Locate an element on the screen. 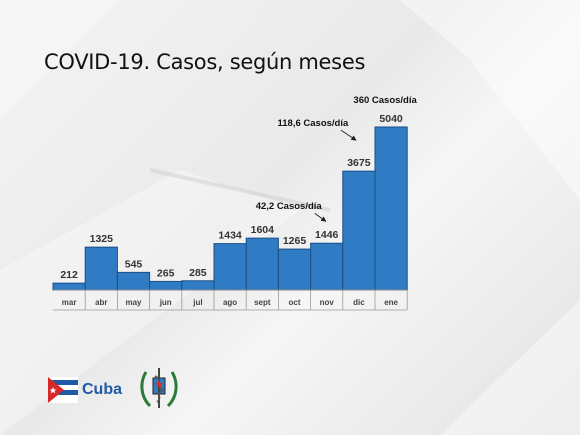 Image resolution: width=580 pixels, height=435 pixels. tick-label-jul: jul is located at coordinates (197, 302).